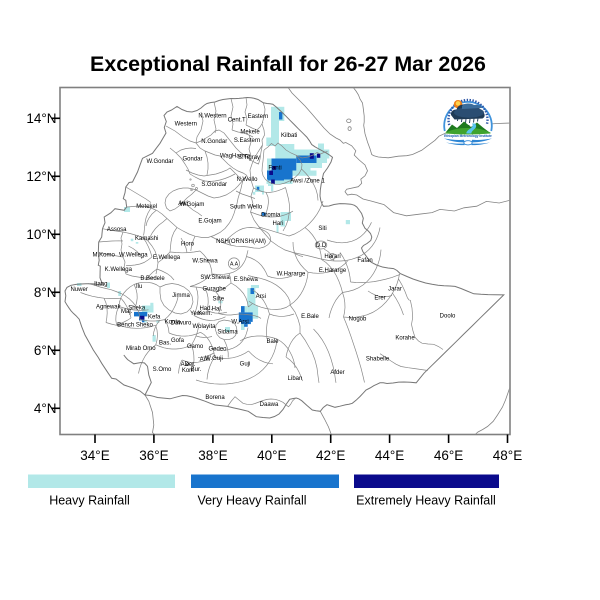  Describe the element at coordinates (135, 326) in the screenshot. I see `svg-text: Bench Sheko` at that location.